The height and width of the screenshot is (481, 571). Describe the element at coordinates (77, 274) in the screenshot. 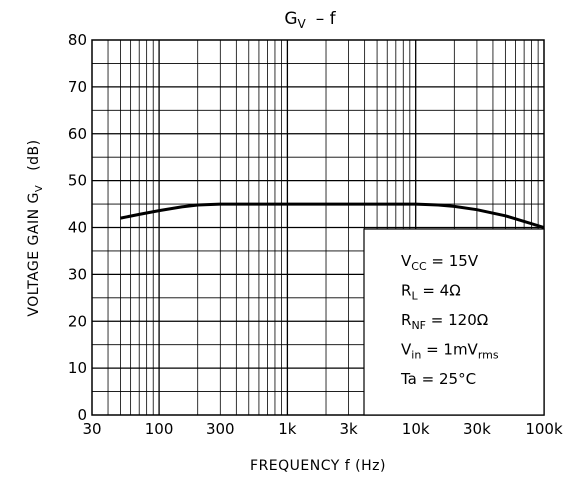

I see `y-tick-label: 30` at that location.